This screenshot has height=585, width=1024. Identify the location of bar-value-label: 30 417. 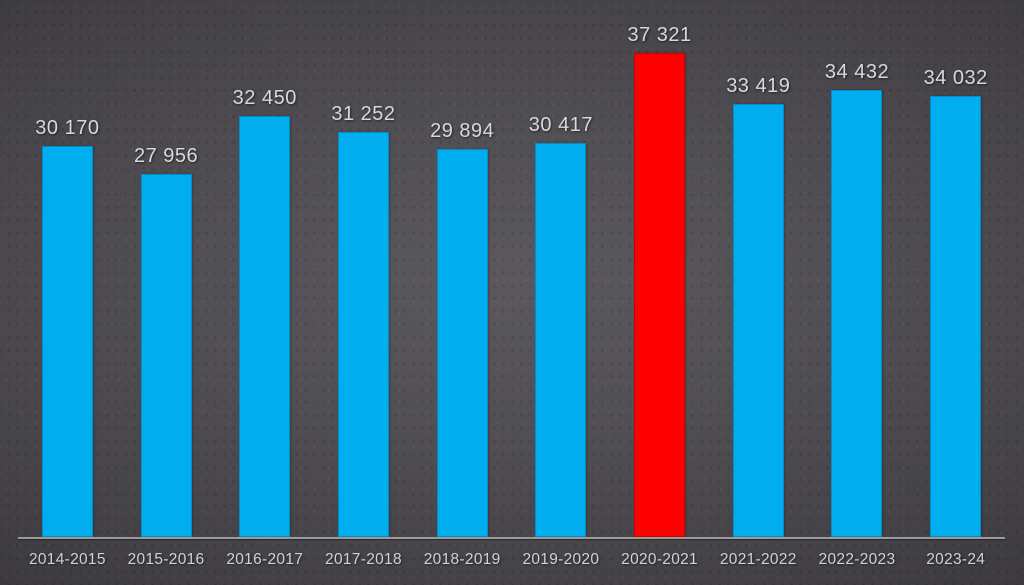
(560, 125).